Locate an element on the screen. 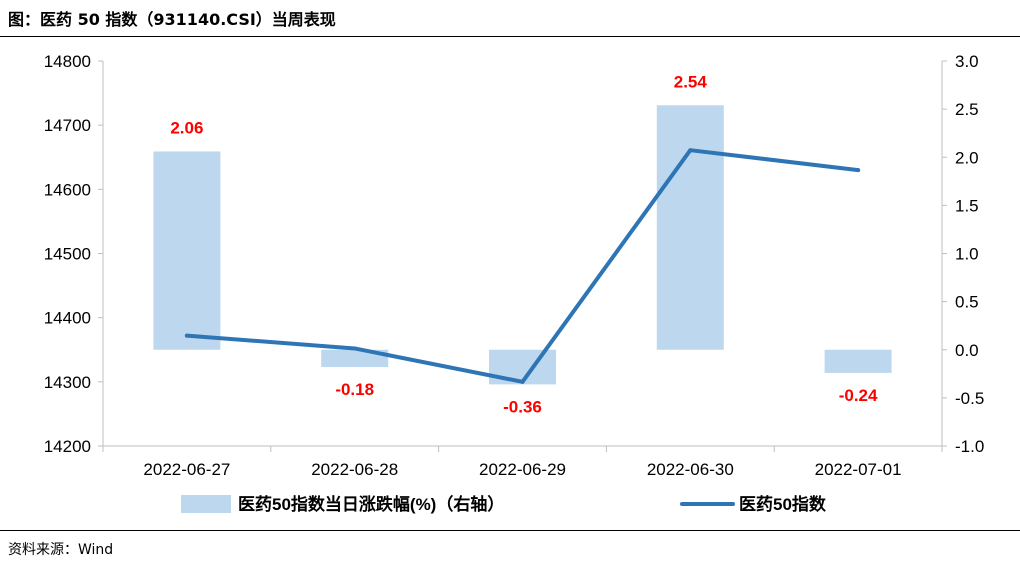 The width and height of the screenshot is (1020, 568). bar-data-label: 2.06 is located at coordinates (186, 127).